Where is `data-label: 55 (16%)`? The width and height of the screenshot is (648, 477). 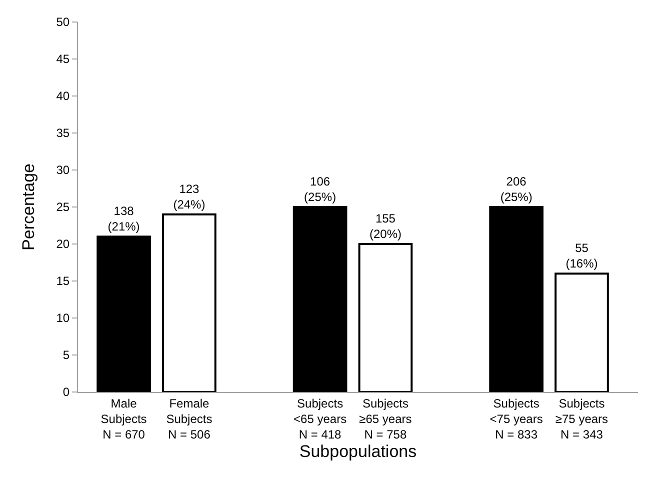 data-label: 55 (16%) is located at coordinates (582, 256).